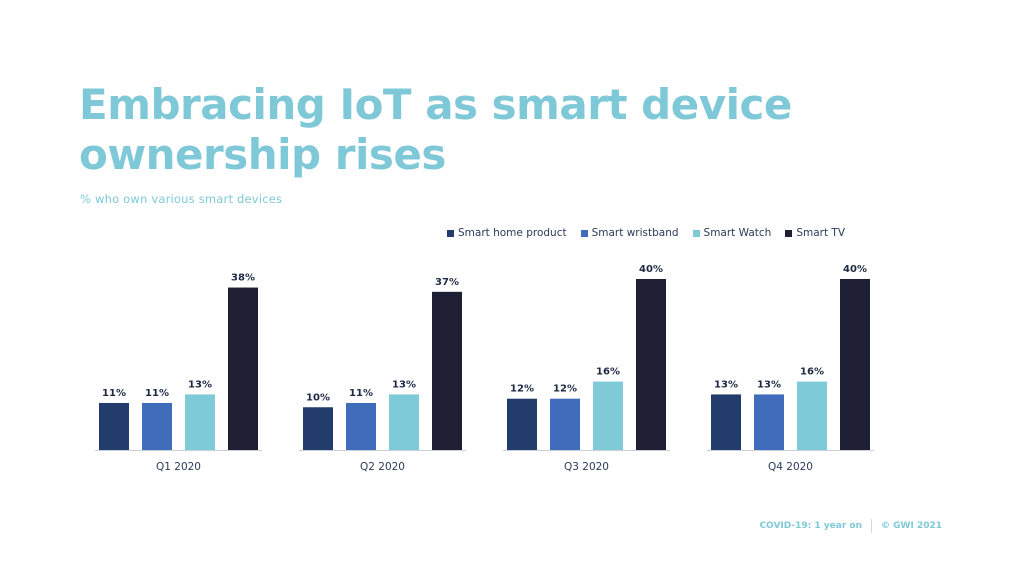 This screenshot has width=1024, height=576. What do you see at coordinates (872, 526) in the screenshot?
I see `footer-divider` at bounding box center [872, 526].